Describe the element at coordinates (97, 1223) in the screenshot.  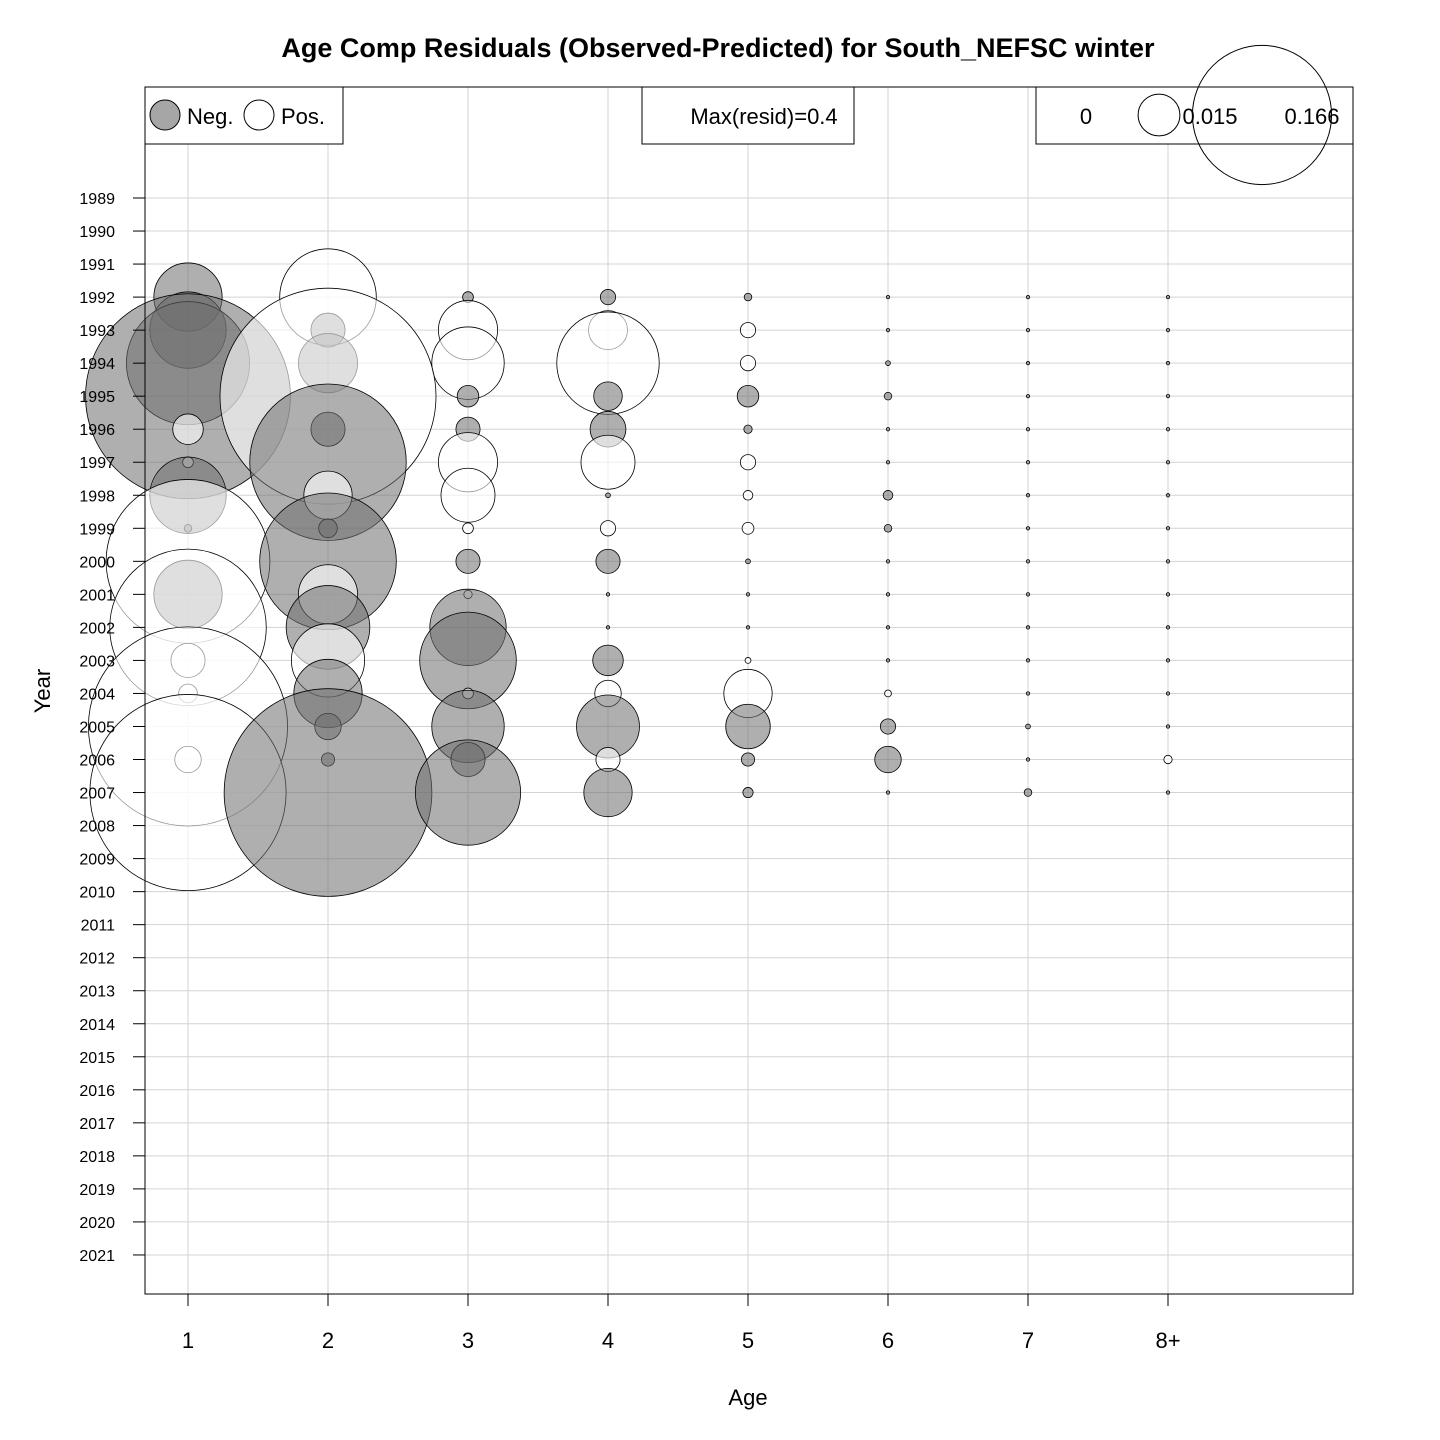
I see `y-tick-label: 2020` at that location.